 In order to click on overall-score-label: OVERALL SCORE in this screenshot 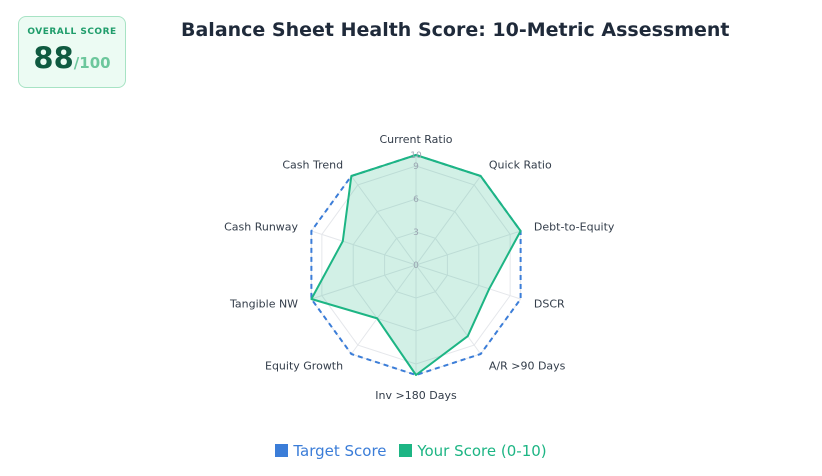, I will do `click(72, 32)`.